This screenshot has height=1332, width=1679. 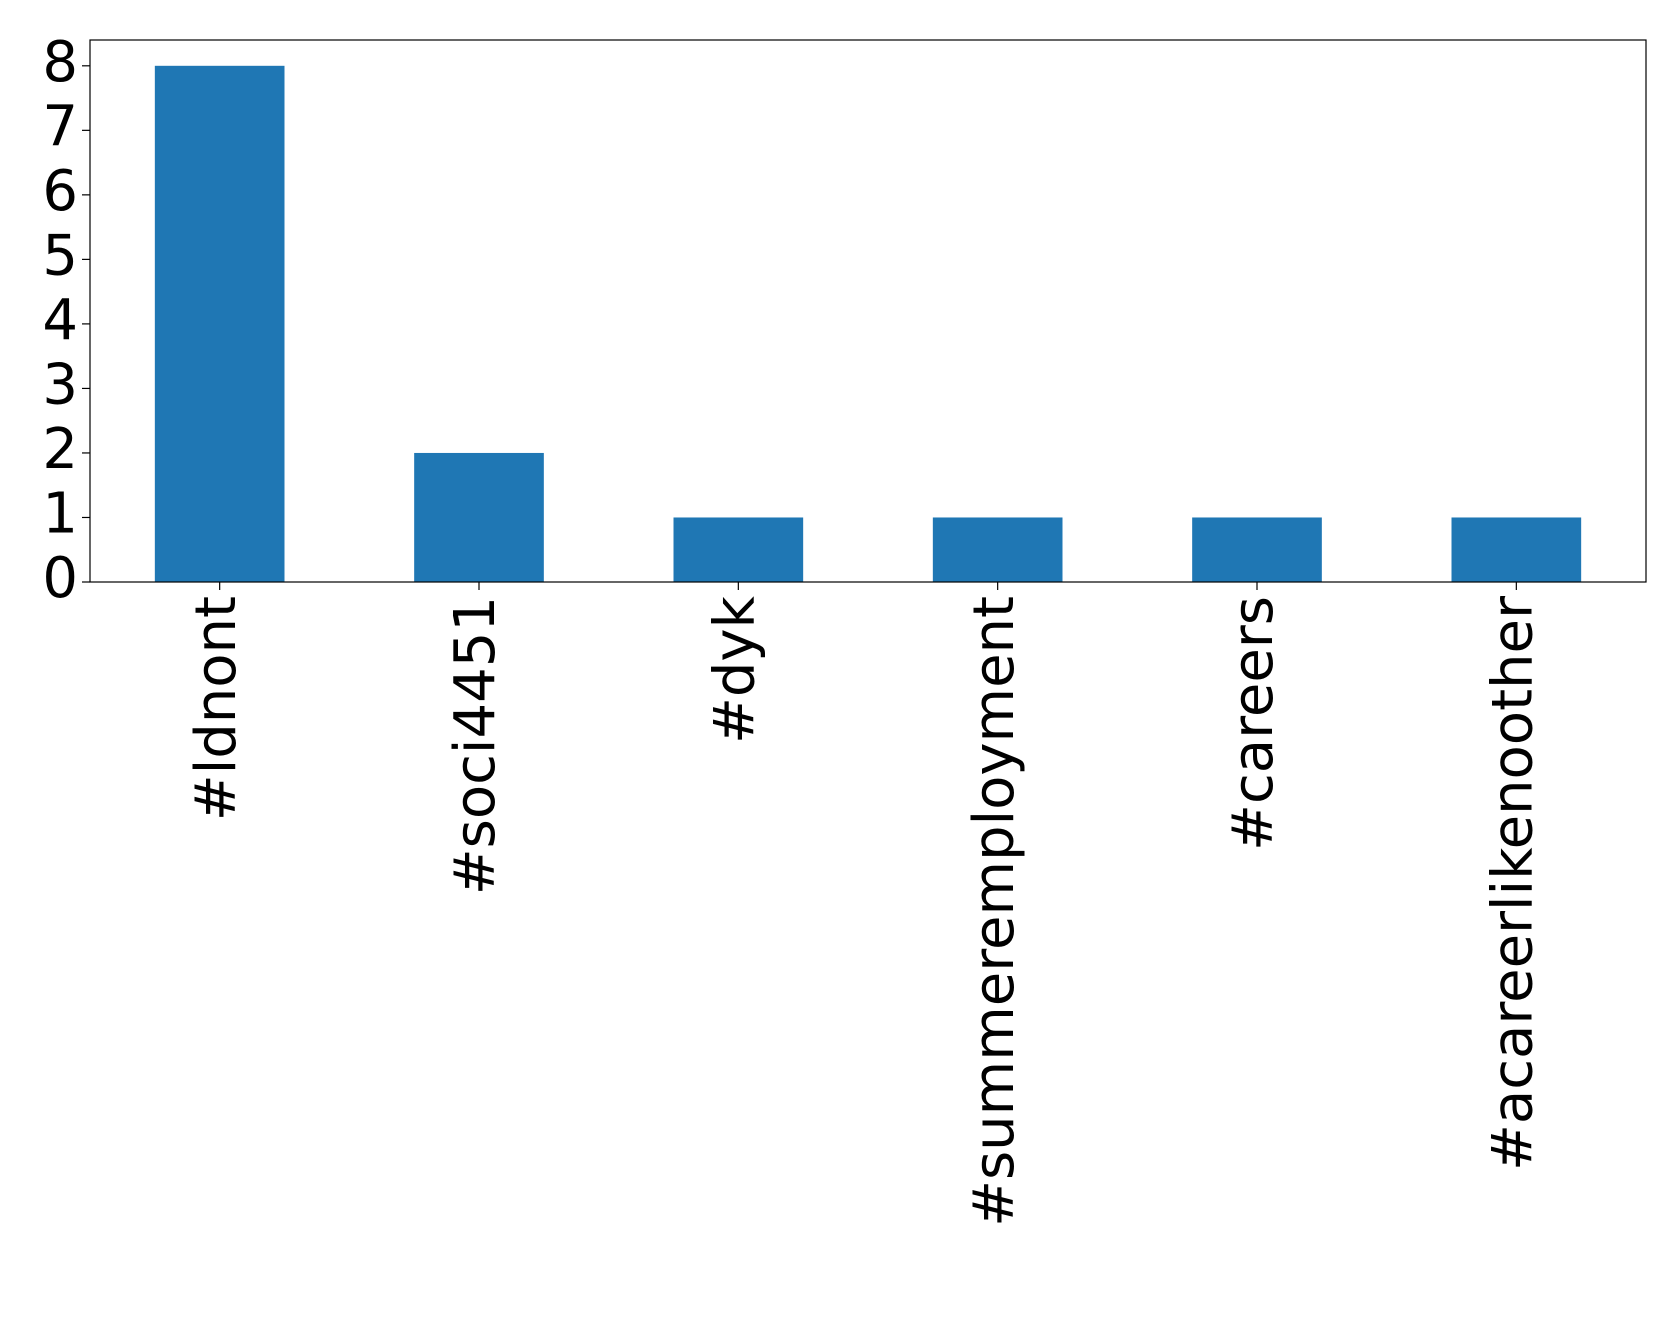 I want to click on x-tick-label: #summeremployment, so click(x=994, y=911).